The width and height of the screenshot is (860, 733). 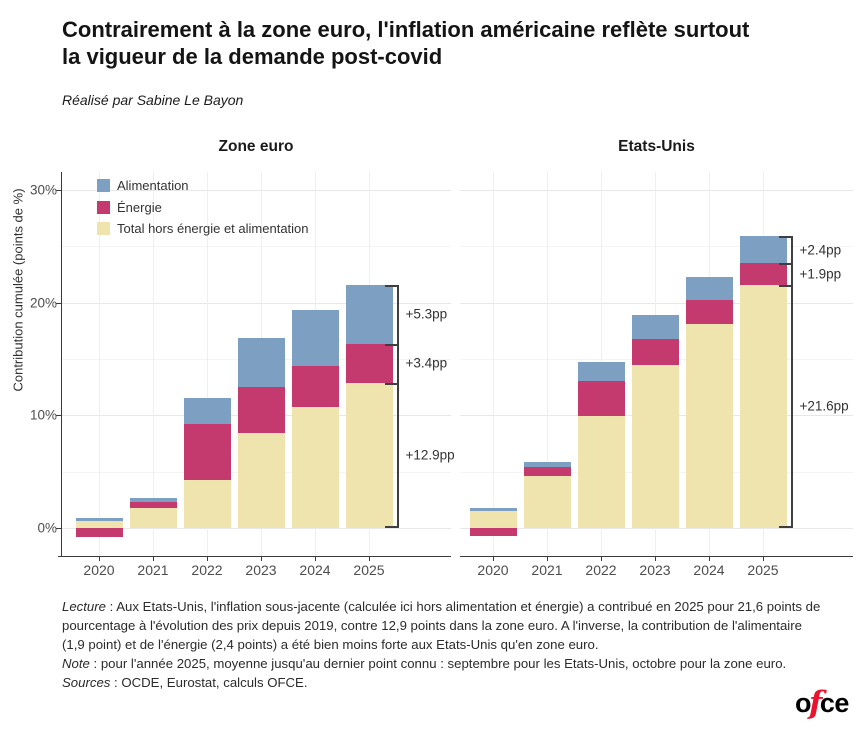 What do you see at coordinates (547, 558) in the screenshot?
I see `x-tick-etats-unis-2021` at bounding box center [547, 558].